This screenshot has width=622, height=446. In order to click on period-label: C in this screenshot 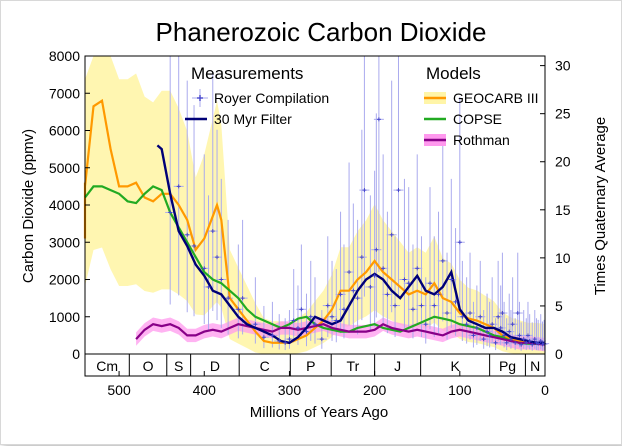, I will do `click(265, 366)`.